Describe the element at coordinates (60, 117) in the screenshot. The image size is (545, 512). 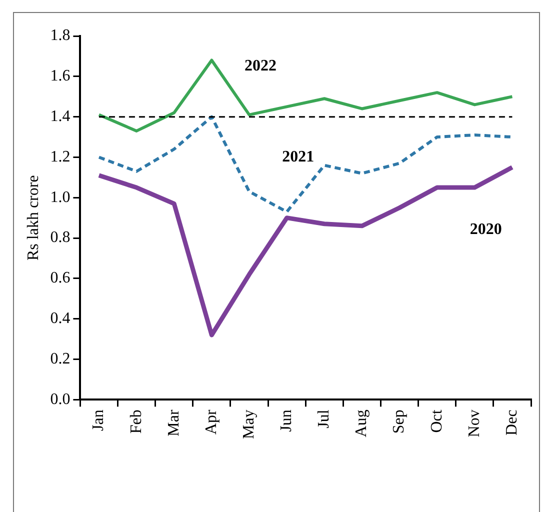
I see `y-tick-label: 1.4` at that location.